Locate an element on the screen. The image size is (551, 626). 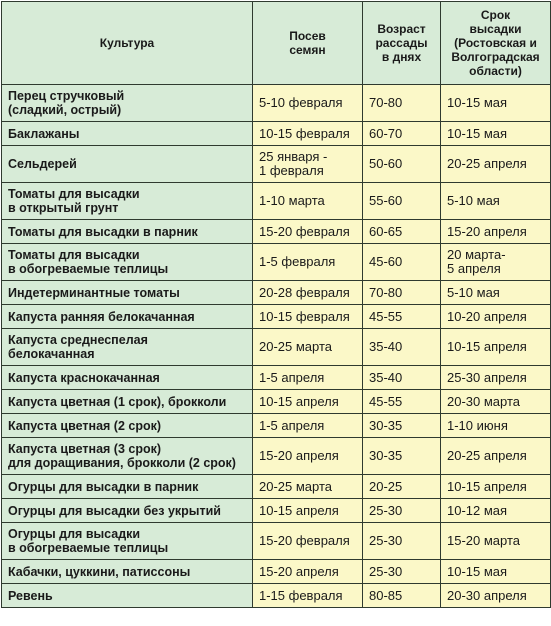
crop-cell: Перец стручковый (сладкий, острый) is located at coordinates (127, 103).